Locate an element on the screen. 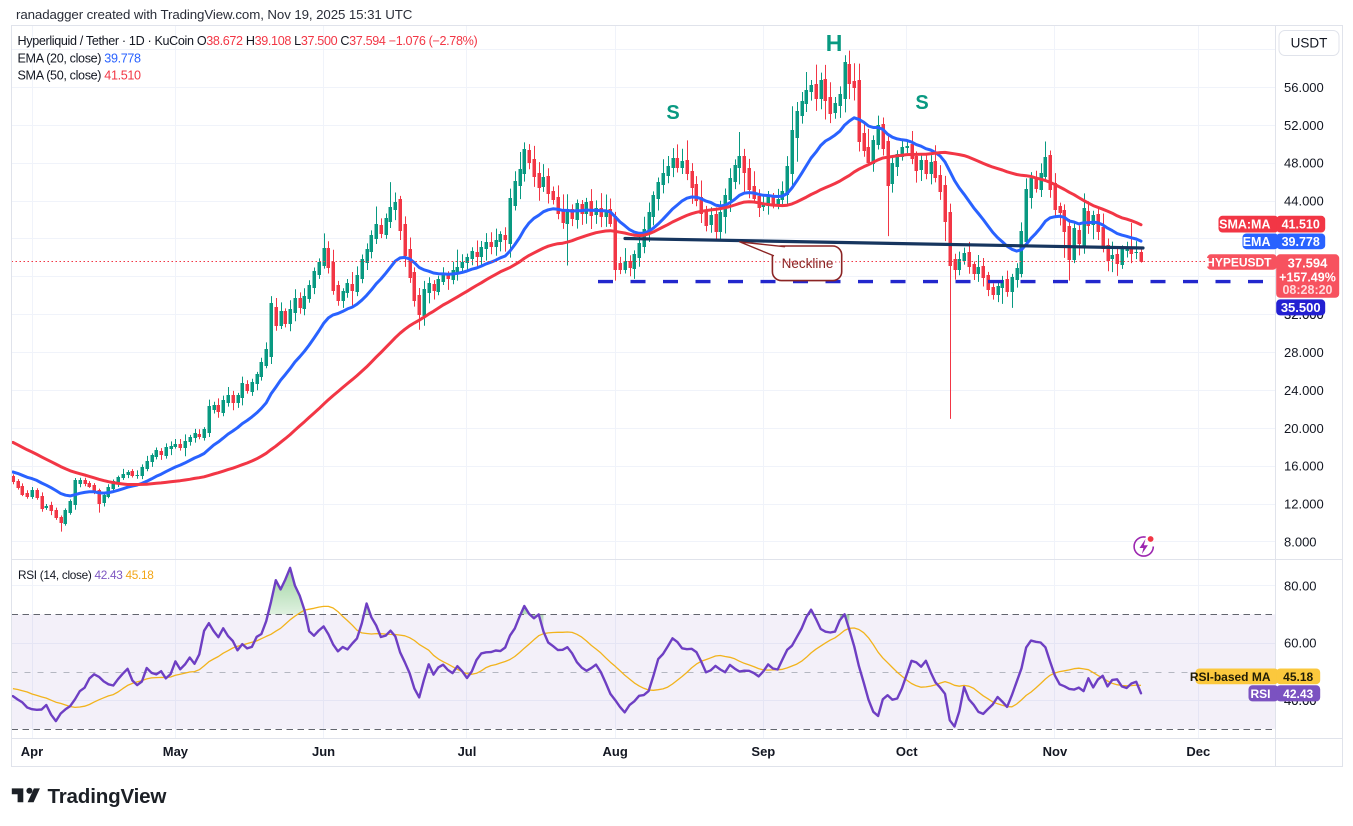 This screenshot has height=826, width=1353. svg-text: 16.000 is located at coordinates (1304, 466).